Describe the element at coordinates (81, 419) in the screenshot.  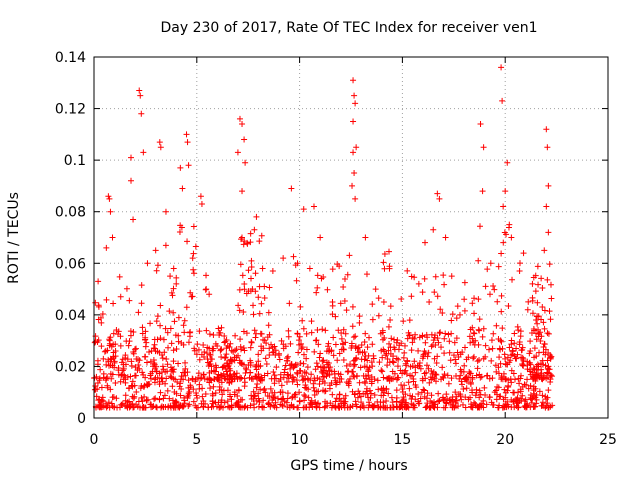
I see `y-tick-label: 0` at that location.